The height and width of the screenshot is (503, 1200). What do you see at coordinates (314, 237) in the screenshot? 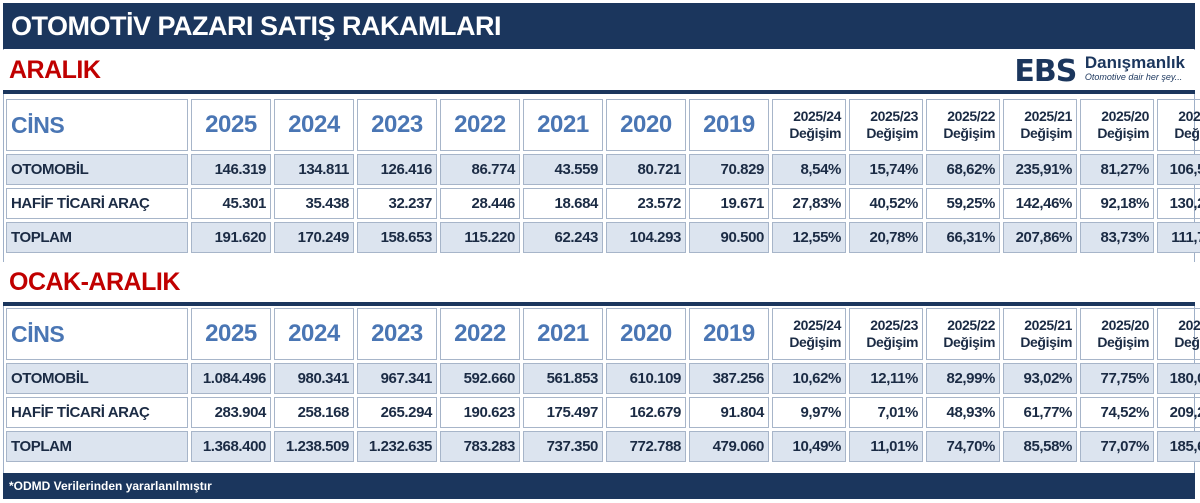
I see `sales-value: 170.249` at bounding box center [314, 237].